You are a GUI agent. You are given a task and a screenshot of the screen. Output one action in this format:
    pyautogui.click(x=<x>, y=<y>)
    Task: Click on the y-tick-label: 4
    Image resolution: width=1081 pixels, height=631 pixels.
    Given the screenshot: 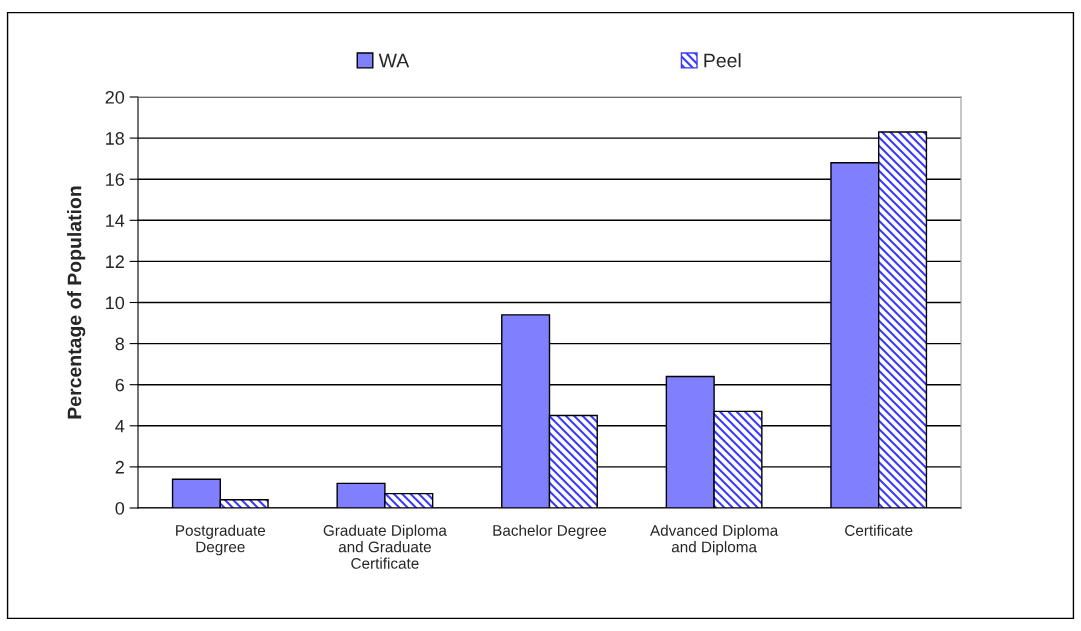 What is the action you would take?
    pyautogui.click(x=120, y=426)
    